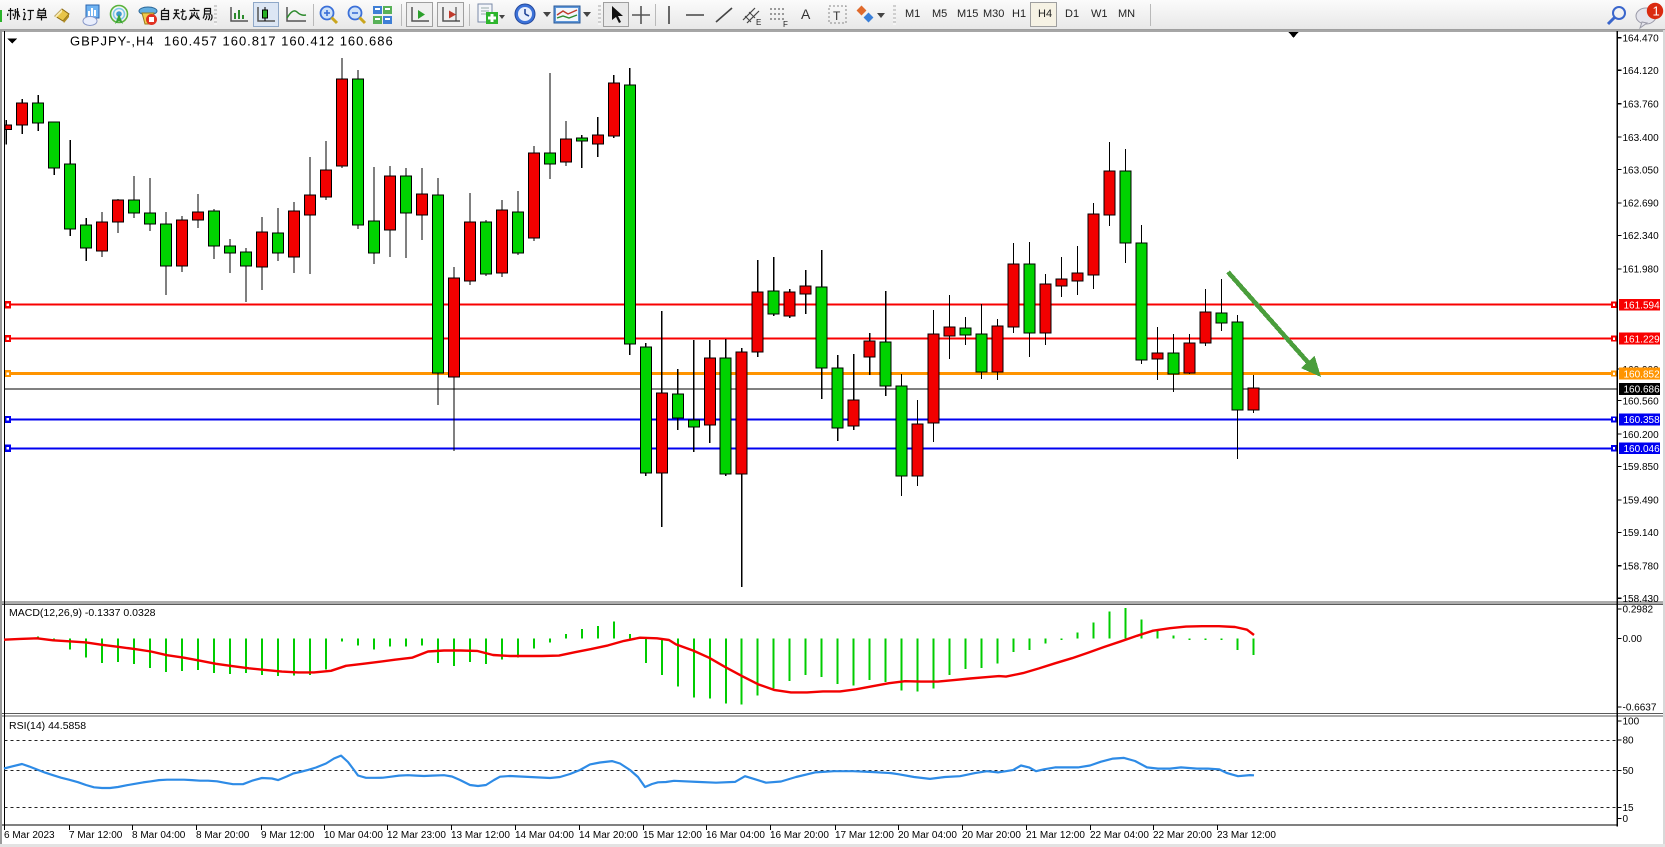 This screenshot has width=1665, height=847. What do you see at coordinates (608, 835) in the screenshot?
I see `svg-text: 14 Mar 20:00` at bounding box center [608, 835].